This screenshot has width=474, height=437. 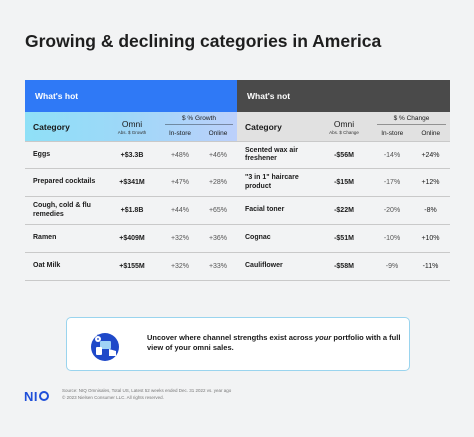 What do you see at coordinates (430, 182) in the screenshot?
I see `online-cell: +12%` at bounding box center [430, 182].